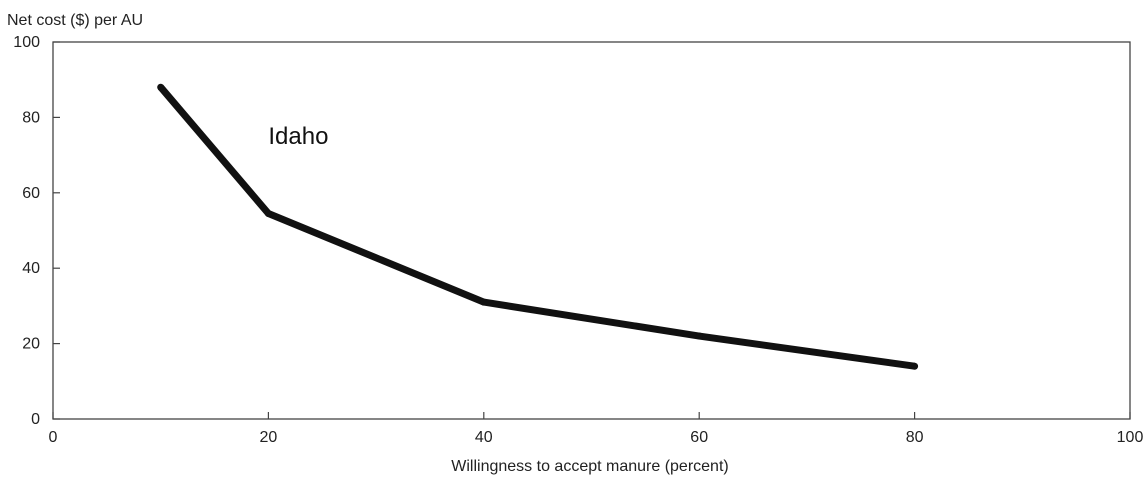  Describe the element at coordinates (699, 437) in the screenshot. I see `x-tick-label: 60` at that location.